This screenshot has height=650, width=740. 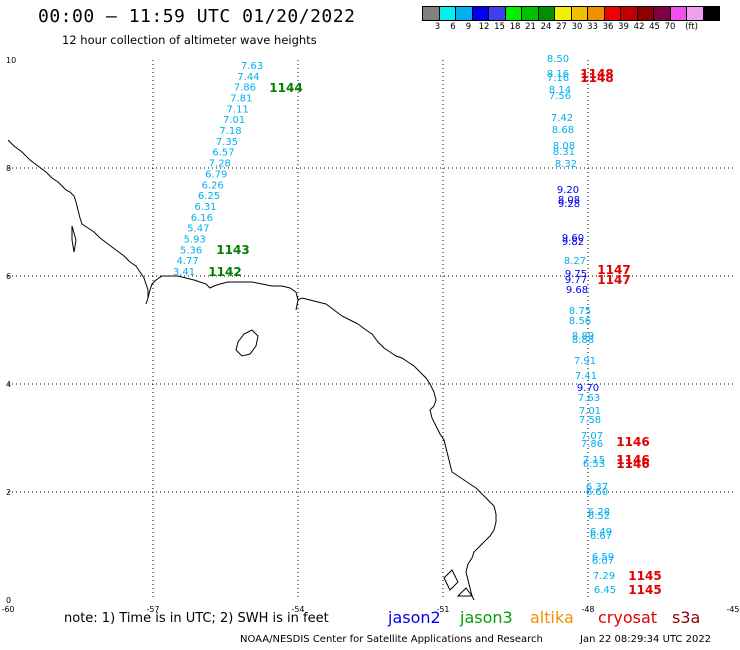 What do you see at coordinates (464, 592) in the screenshot?
I see `island-outline` at bounding box center [464, 592].